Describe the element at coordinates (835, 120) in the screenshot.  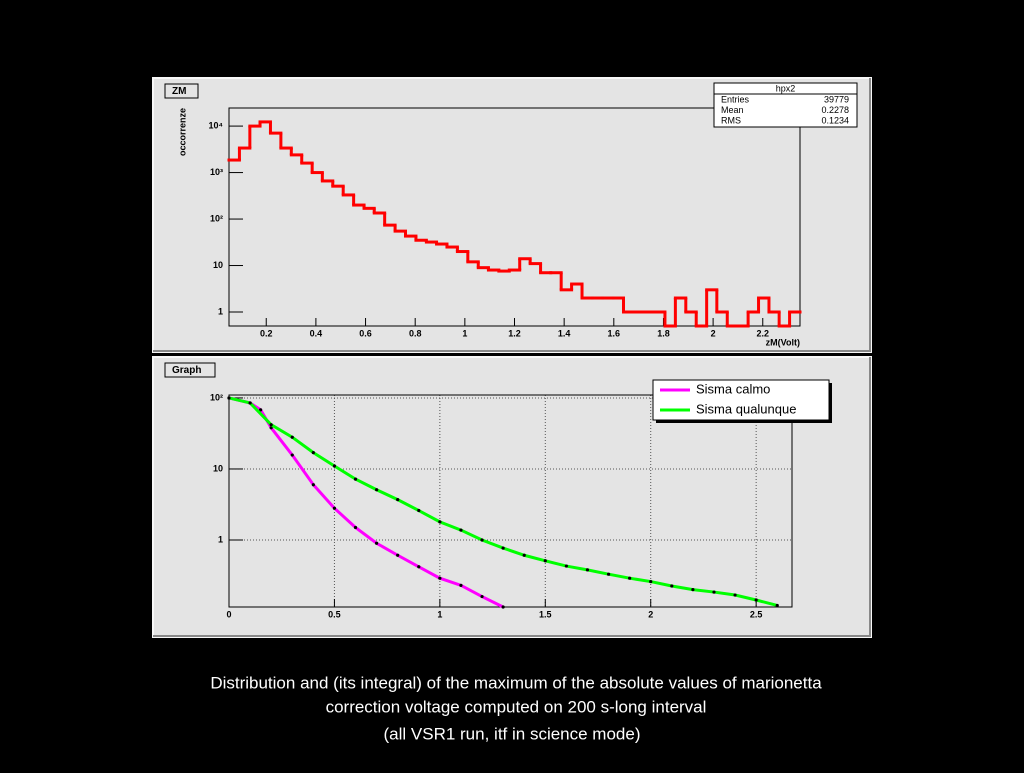
I see `stats-value: 0.1234` at that location.